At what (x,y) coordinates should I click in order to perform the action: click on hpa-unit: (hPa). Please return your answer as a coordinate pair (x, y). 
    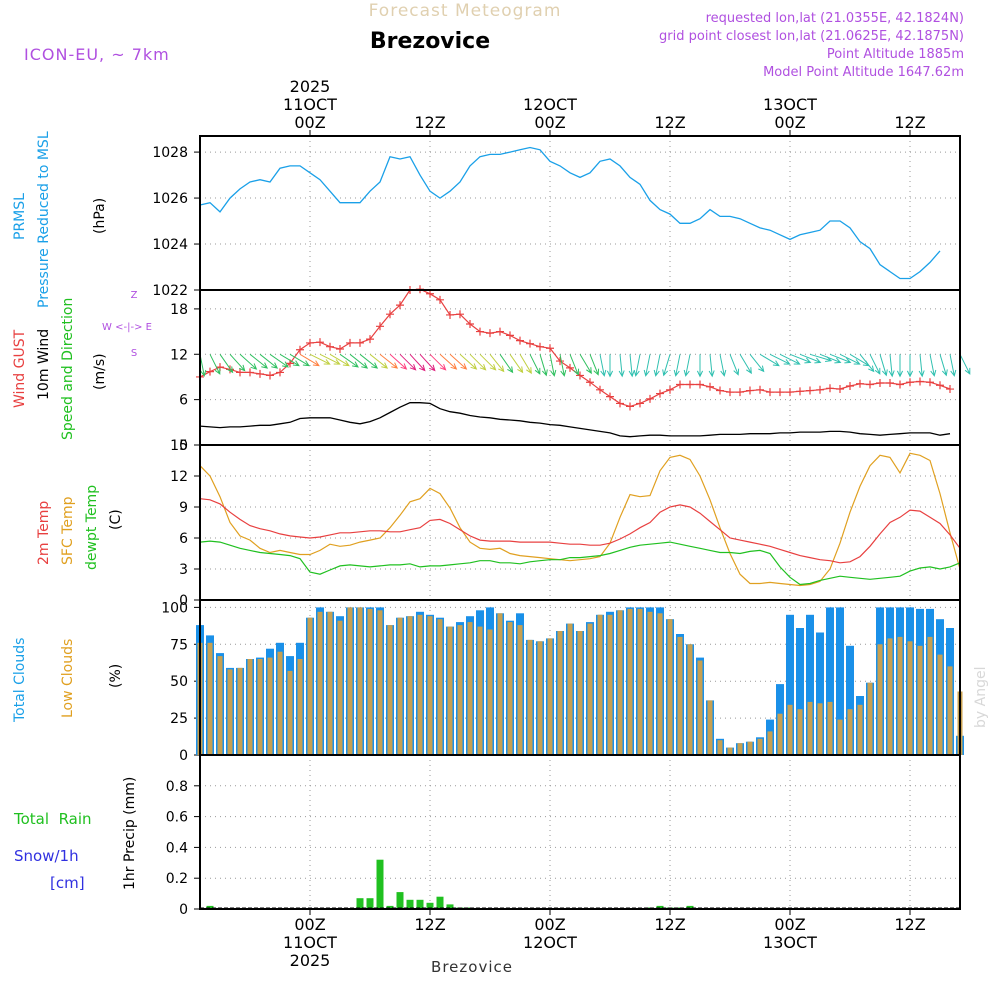
    Looking at the image, I should click on (100, 216).